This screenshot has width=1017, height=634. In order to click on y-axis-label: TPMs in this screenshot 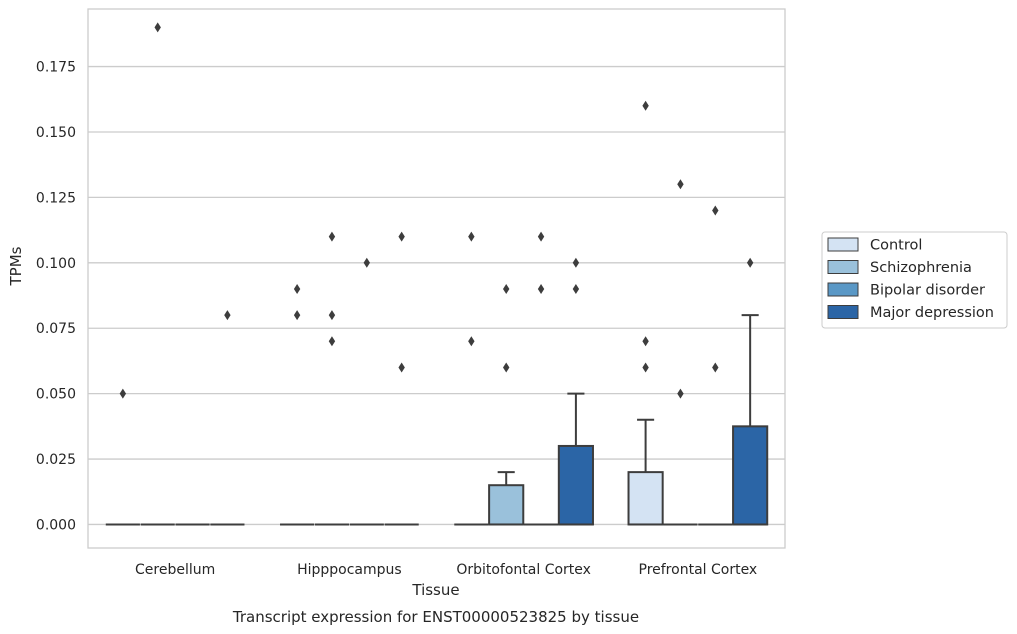, I will do `click(16, 266)`.